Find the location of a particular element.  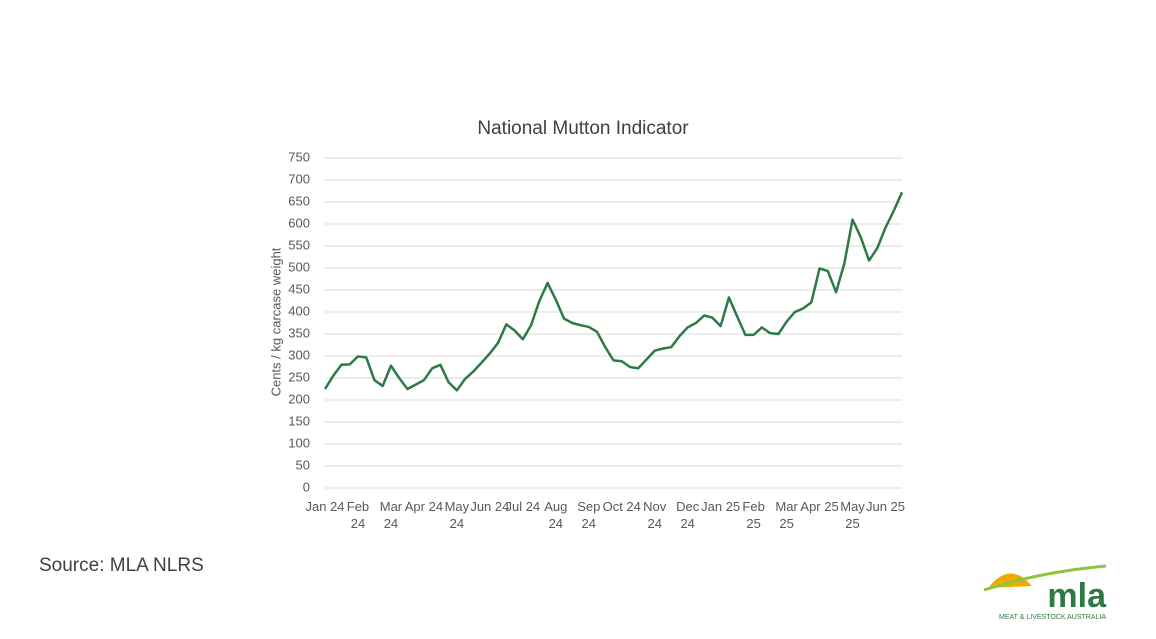

y-tick-label: 0 is located at coordinates (306, 486).